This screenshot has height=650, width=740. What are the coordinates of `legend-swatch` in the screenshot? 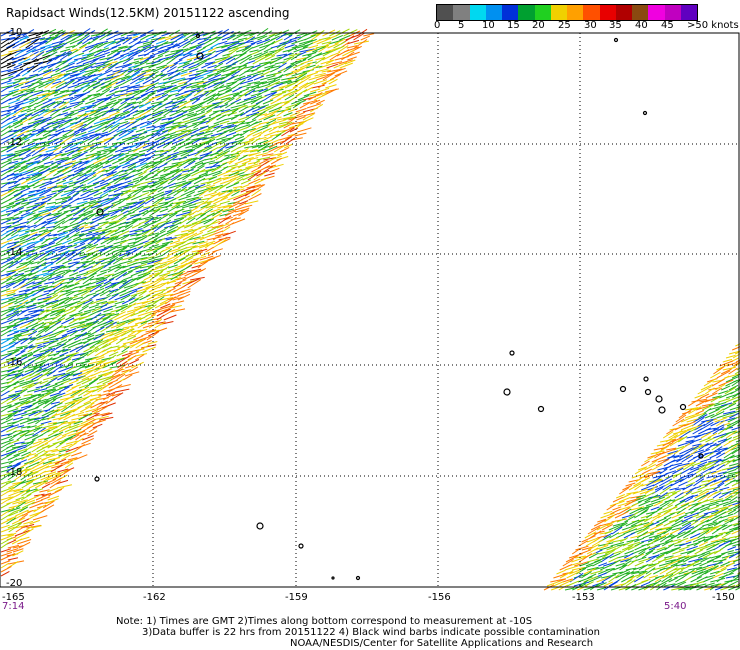 It's located at (526, 12).